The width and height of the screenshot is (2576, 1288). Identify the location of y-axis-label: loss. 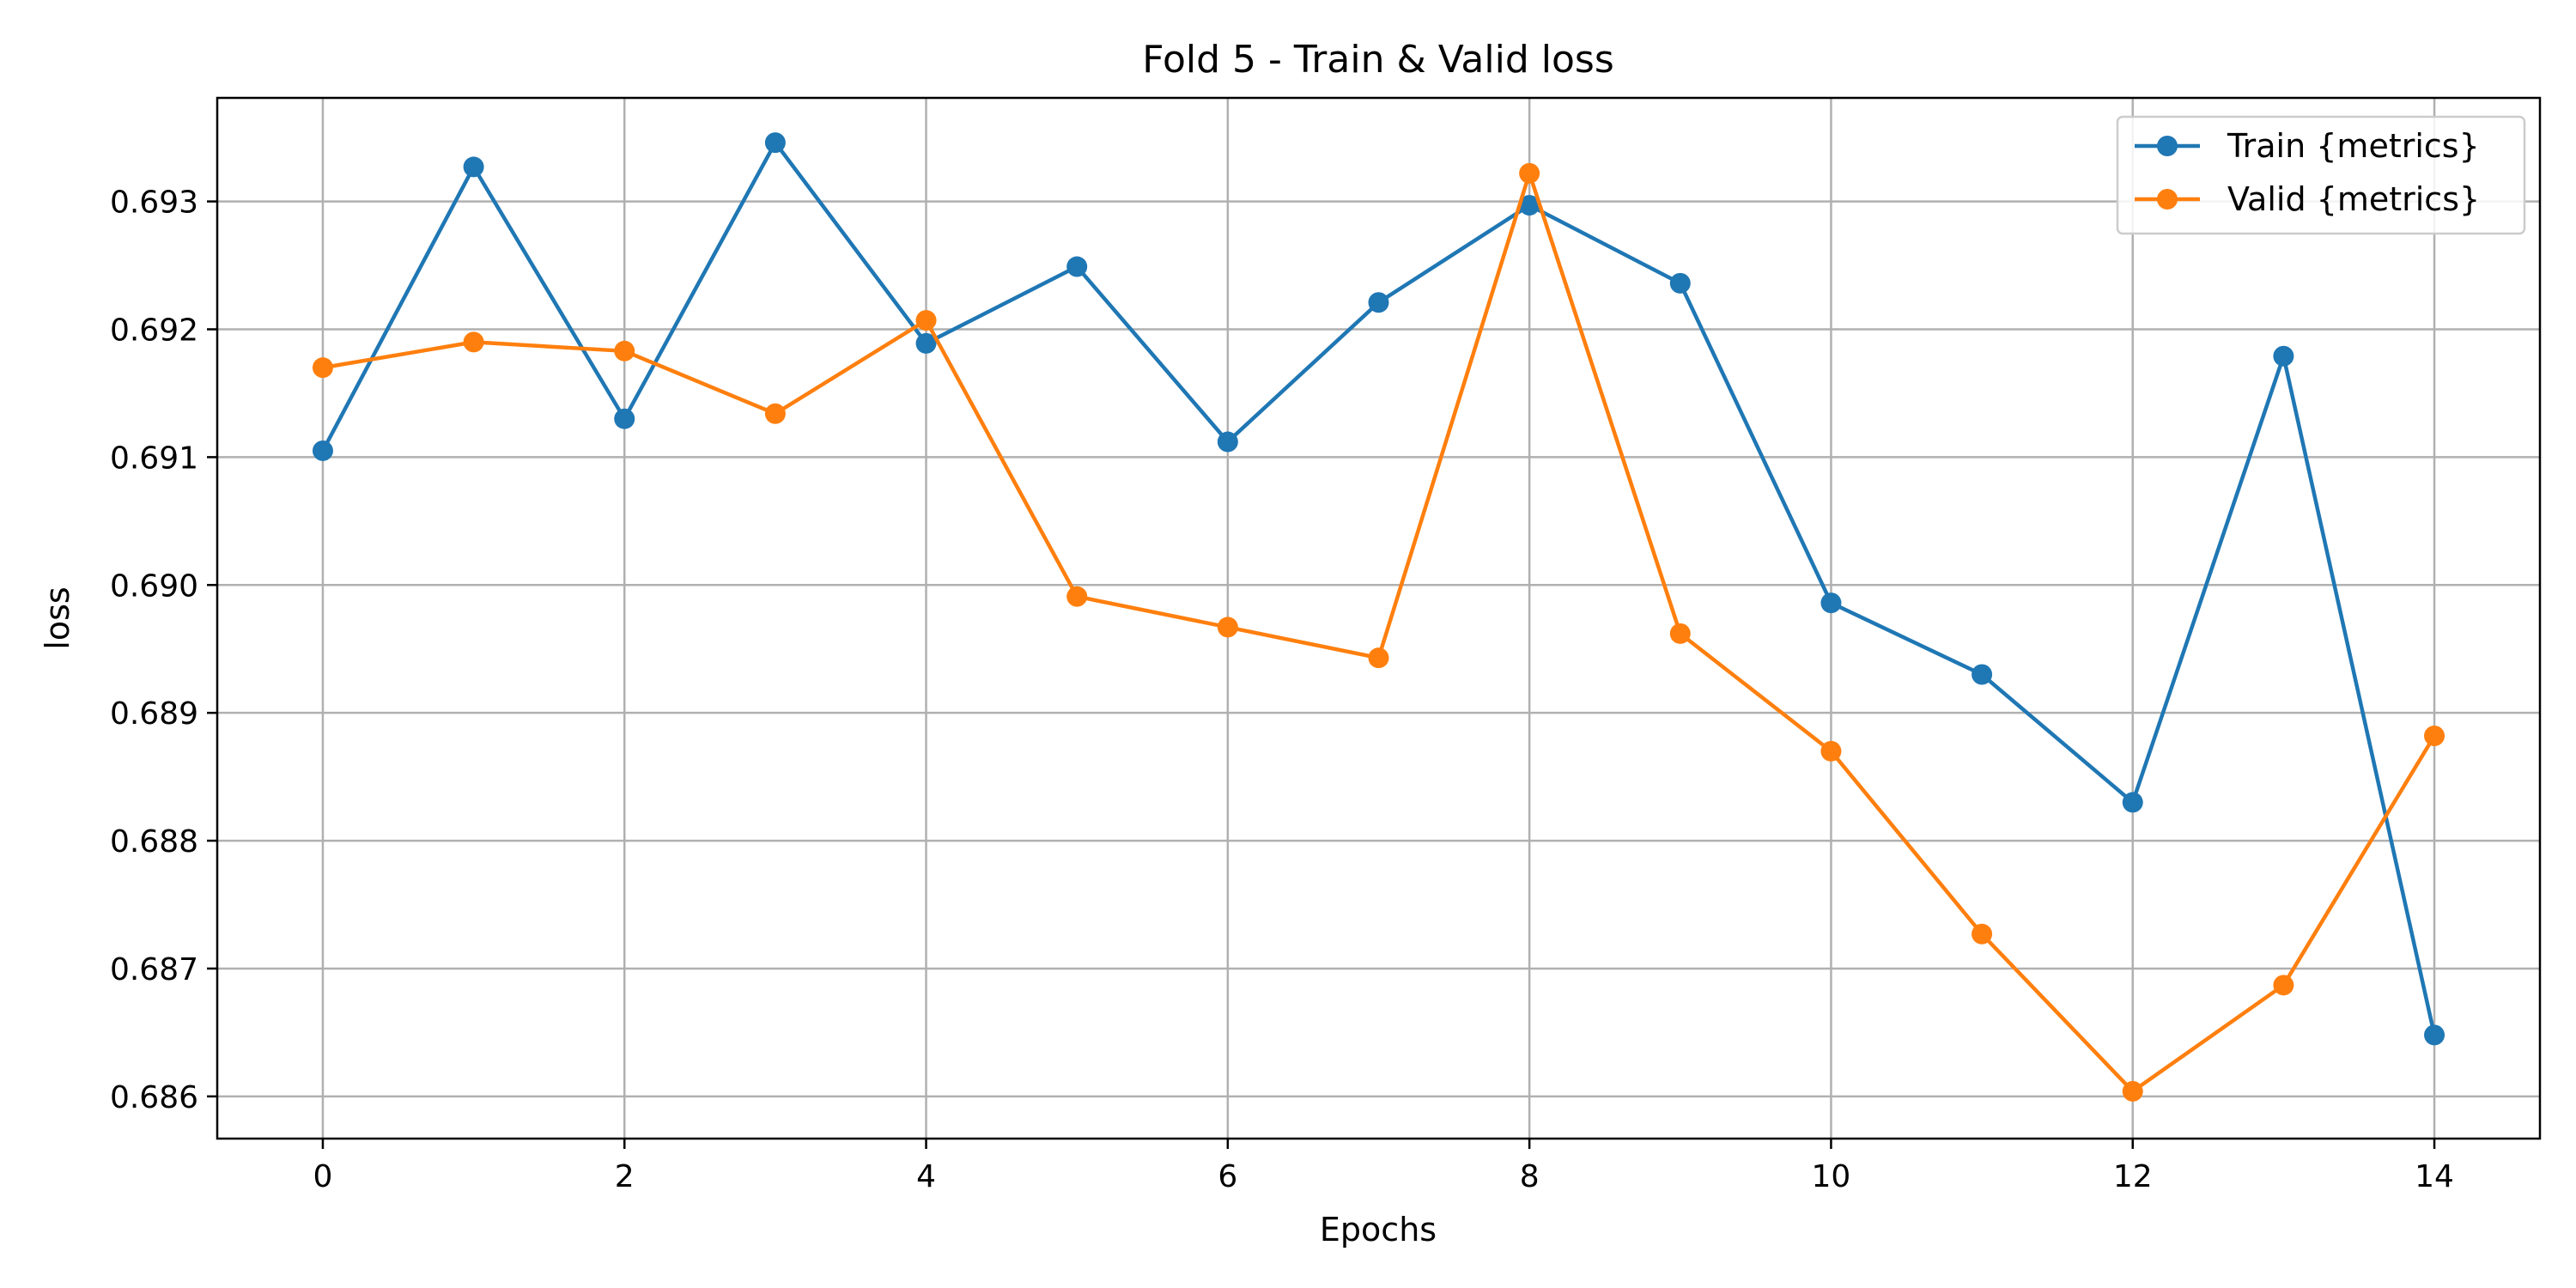
(58, 618).